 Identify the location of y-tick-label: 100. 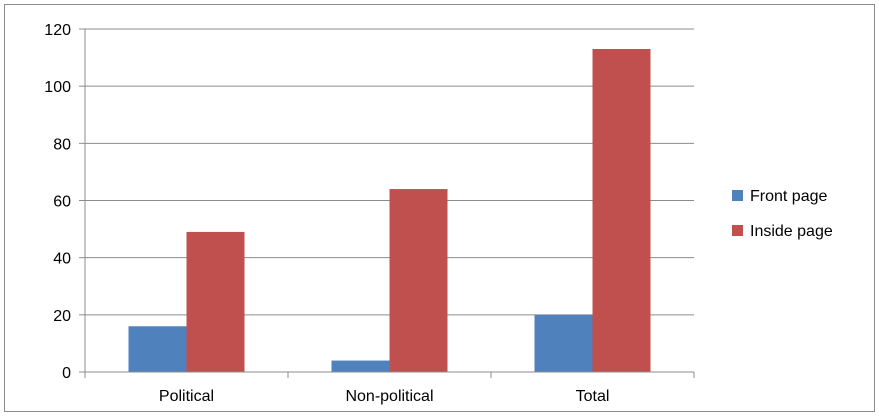
(57, 87).